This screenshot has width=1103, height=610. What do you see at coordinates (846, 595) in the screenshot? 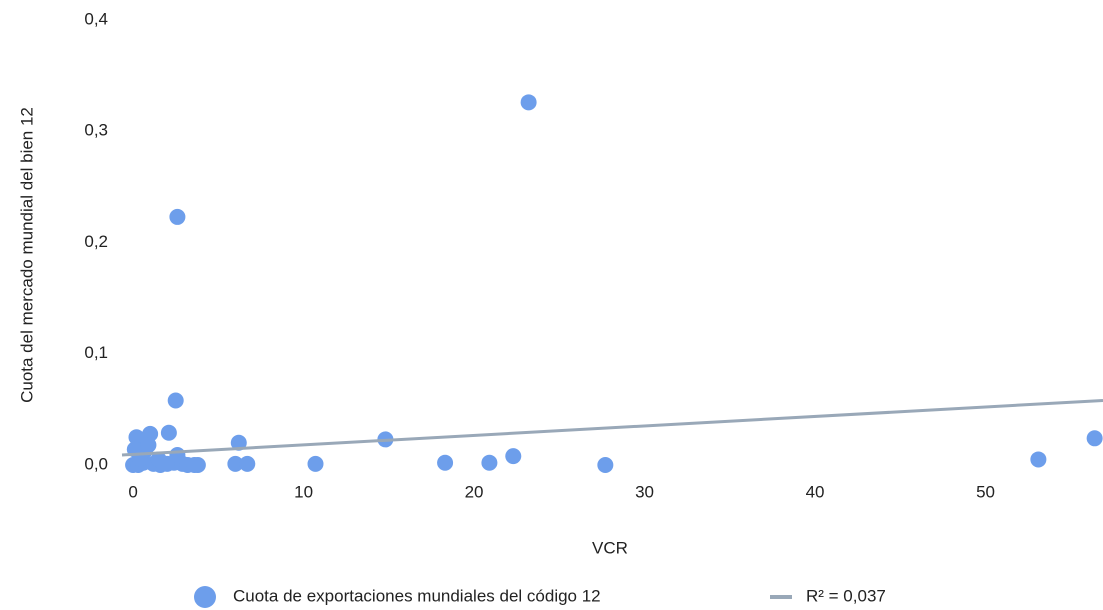
I see `legend-label: R² = 0,037` at bounding box center [846, 595].